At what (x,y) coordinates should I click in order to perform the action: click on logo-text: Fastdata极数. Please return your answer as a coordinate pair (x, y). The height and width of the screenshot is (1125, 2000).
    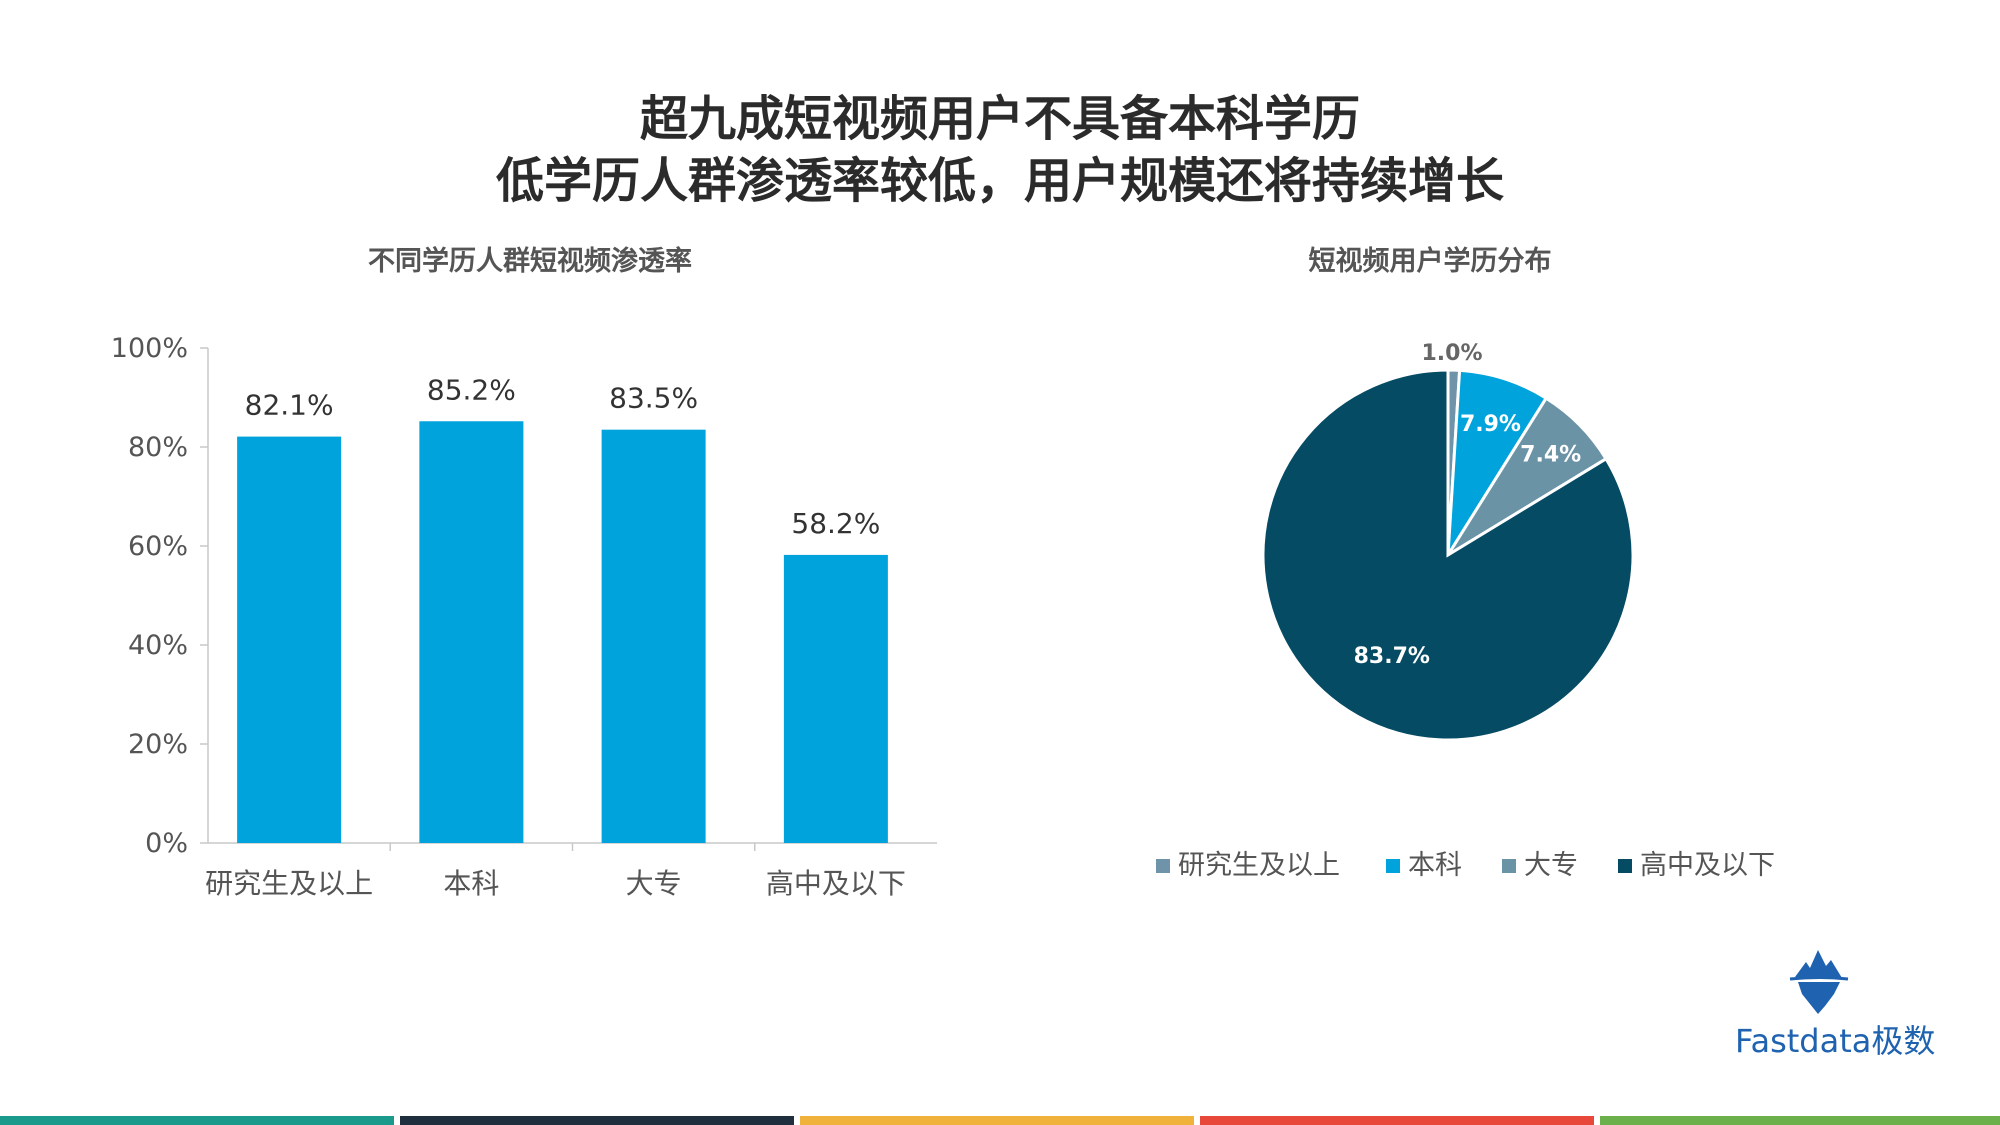
    Looking at the image, I should click on (1835, 1041).